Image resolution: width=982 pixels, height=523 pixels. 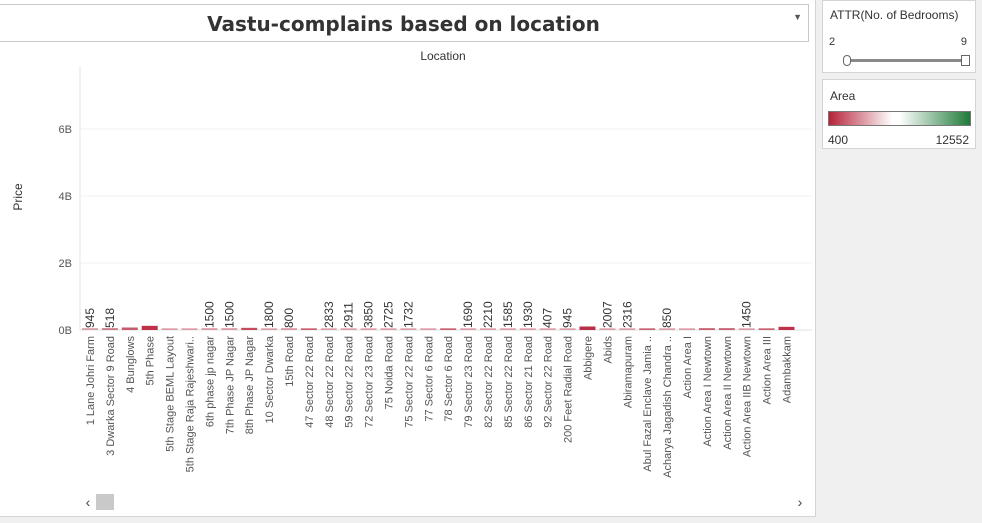 I want to click on x-tick-label: 92 Sector 22 Road, so click(x=549, y=382).